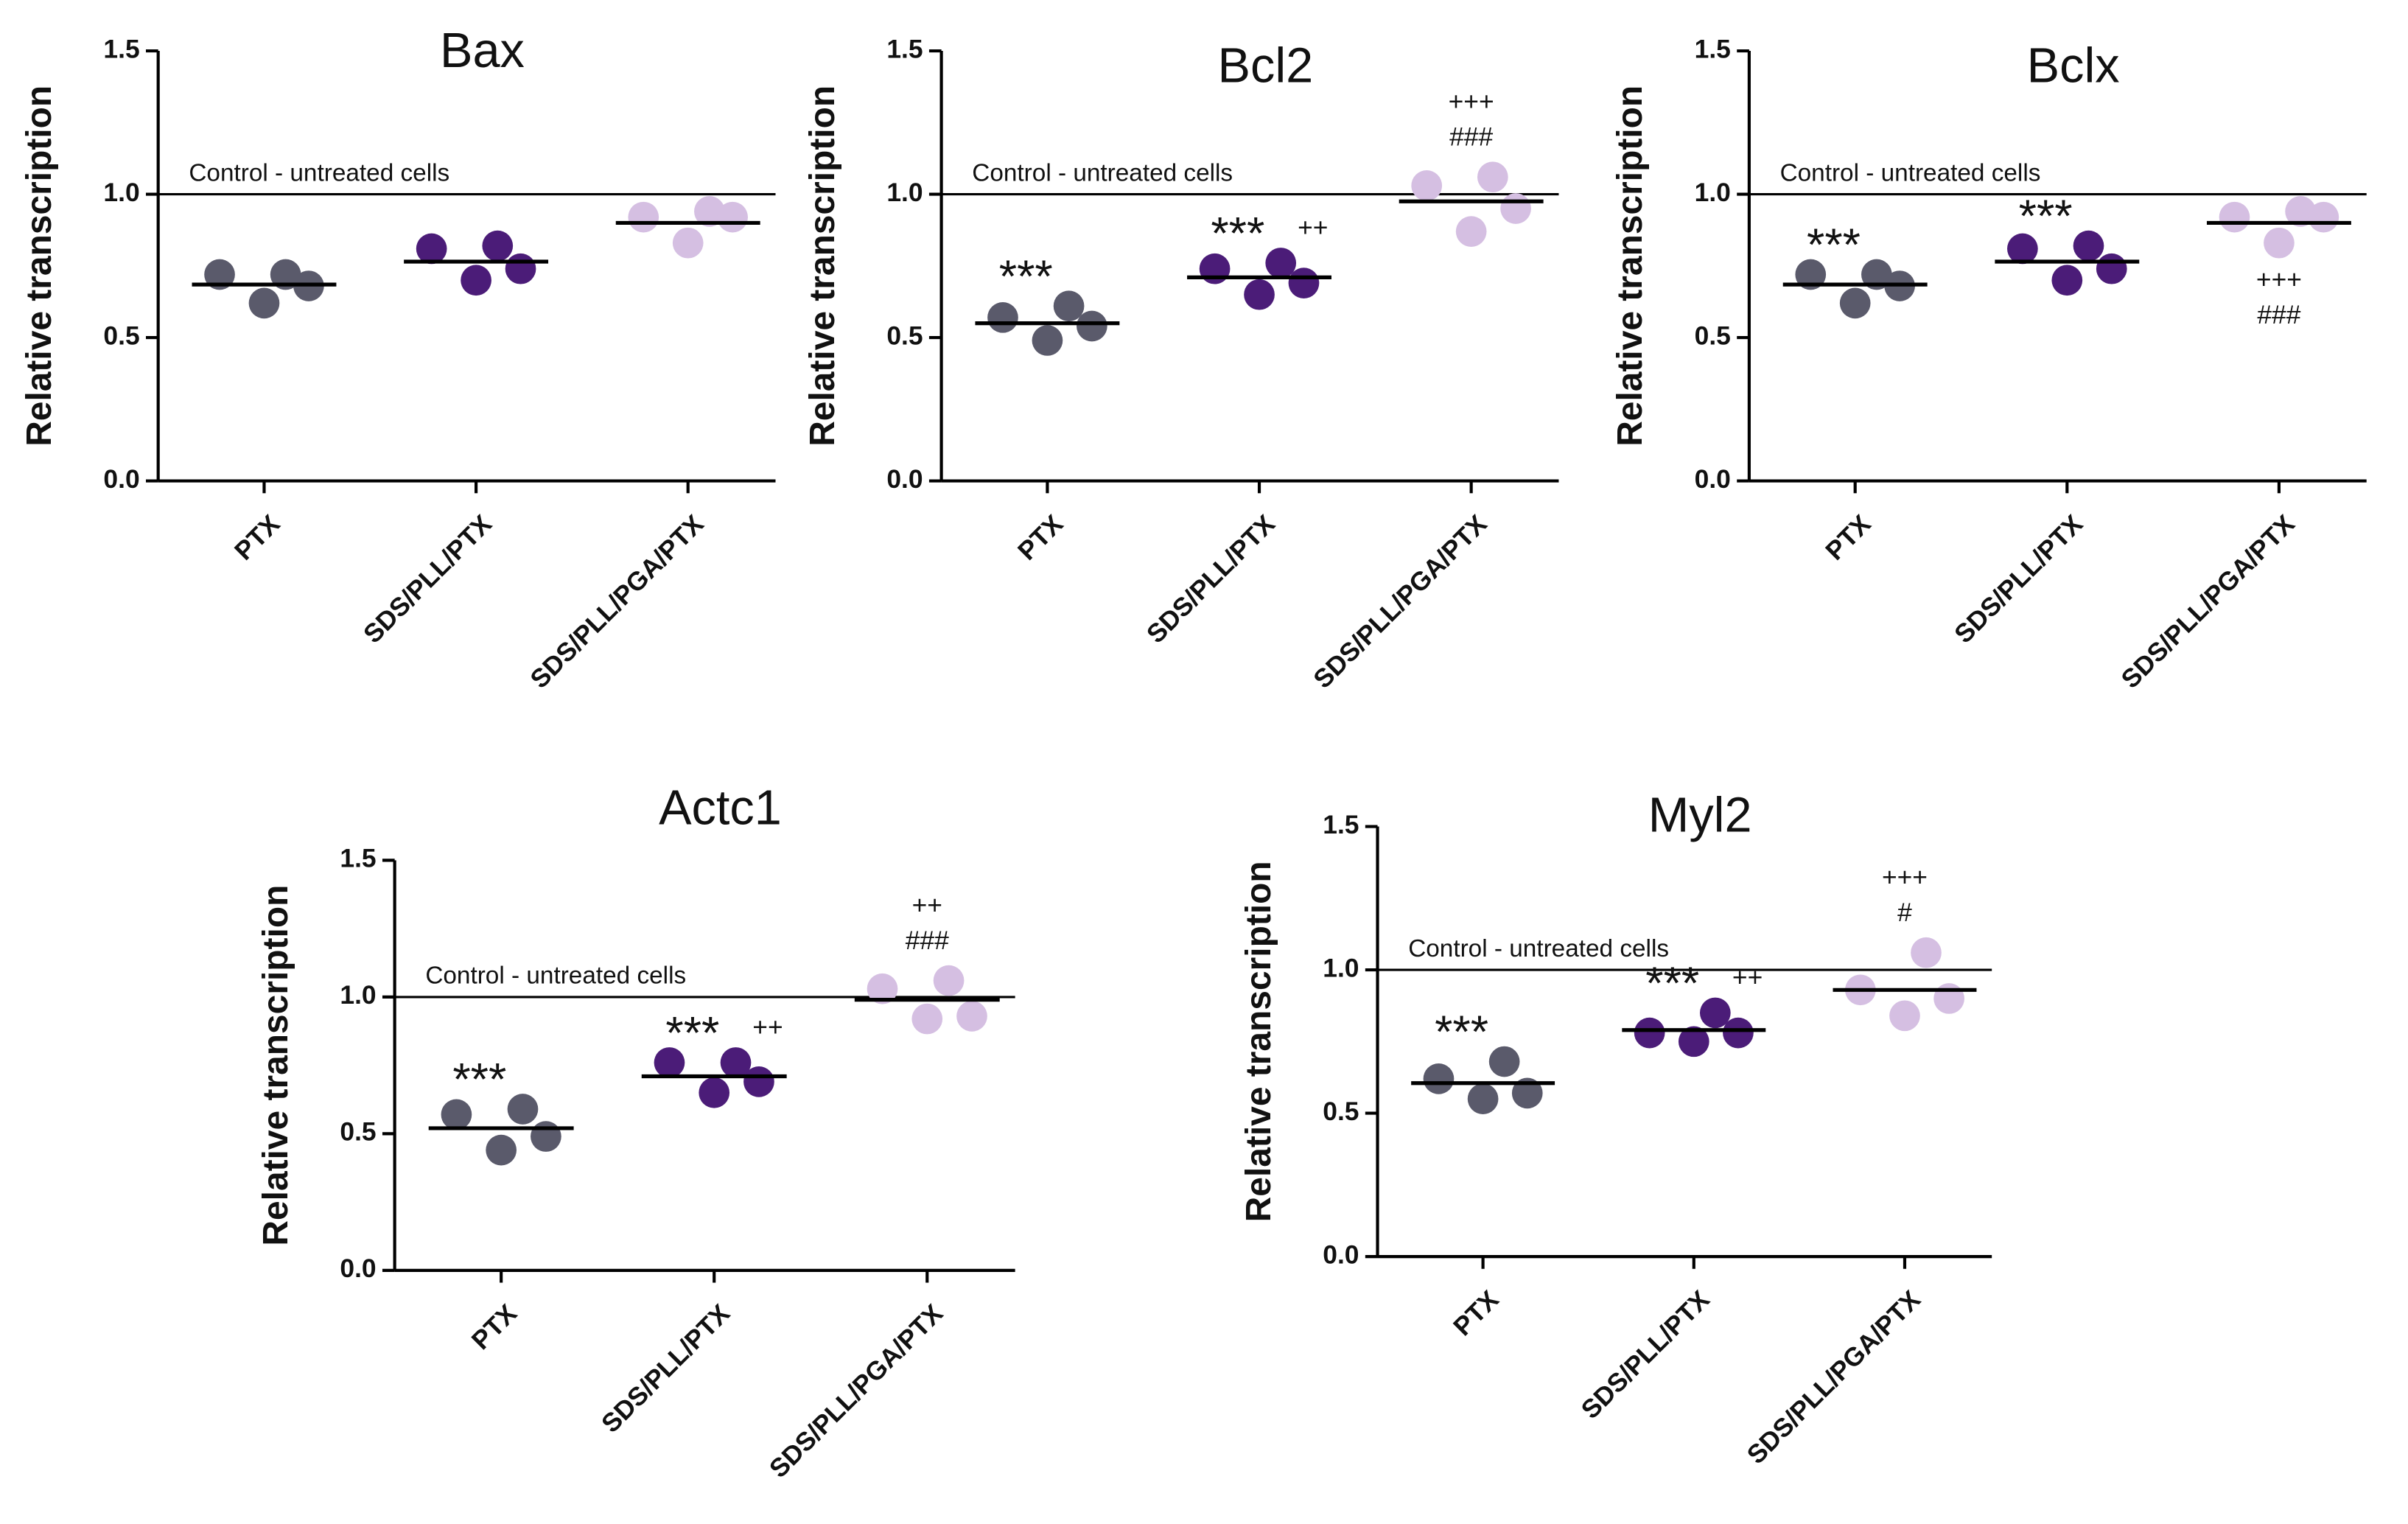 Image resolution: width=2408 pixels, height=1524 pixels. Describe the element at coordinates (1904, 913) in the screenshot. I see `significance-label: #` at that location.